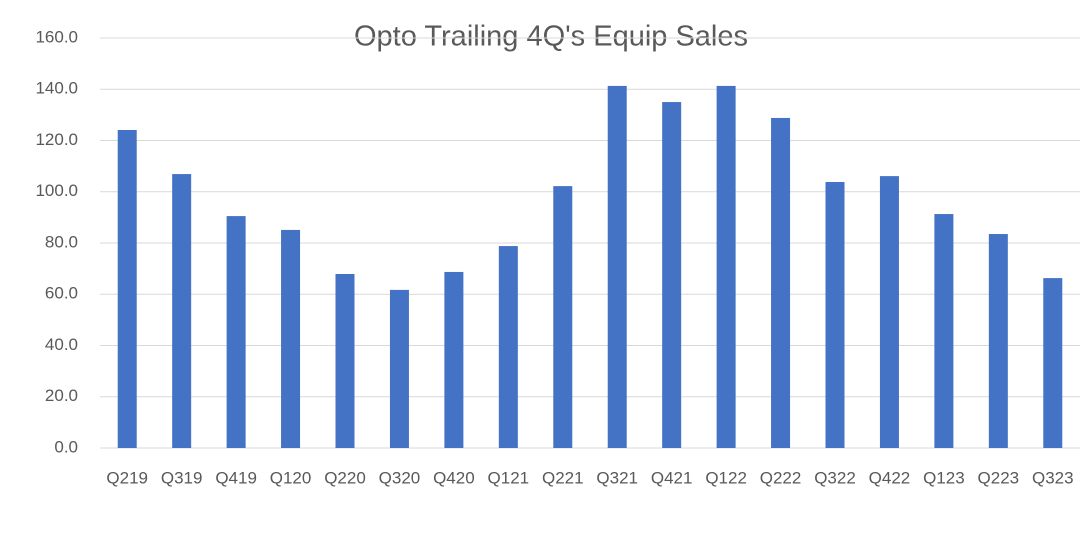 Image resolution: width=1089 pixels, height=538 pixels. Describe the element at coordinates (56, 139) in the screenshot. I see `y-tick-label: 120.0` at that location.